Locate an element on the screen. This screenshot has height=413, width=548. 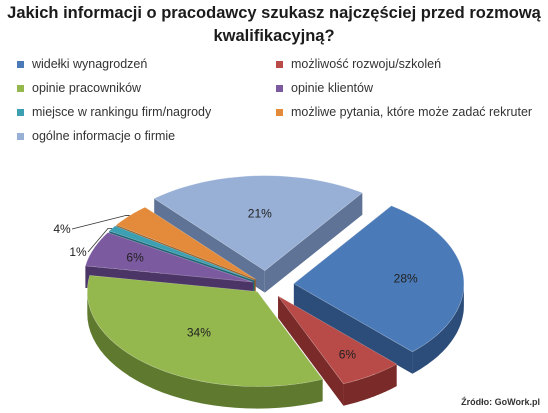
legend-label: opinie klientów is located at coordinates (332, 88).